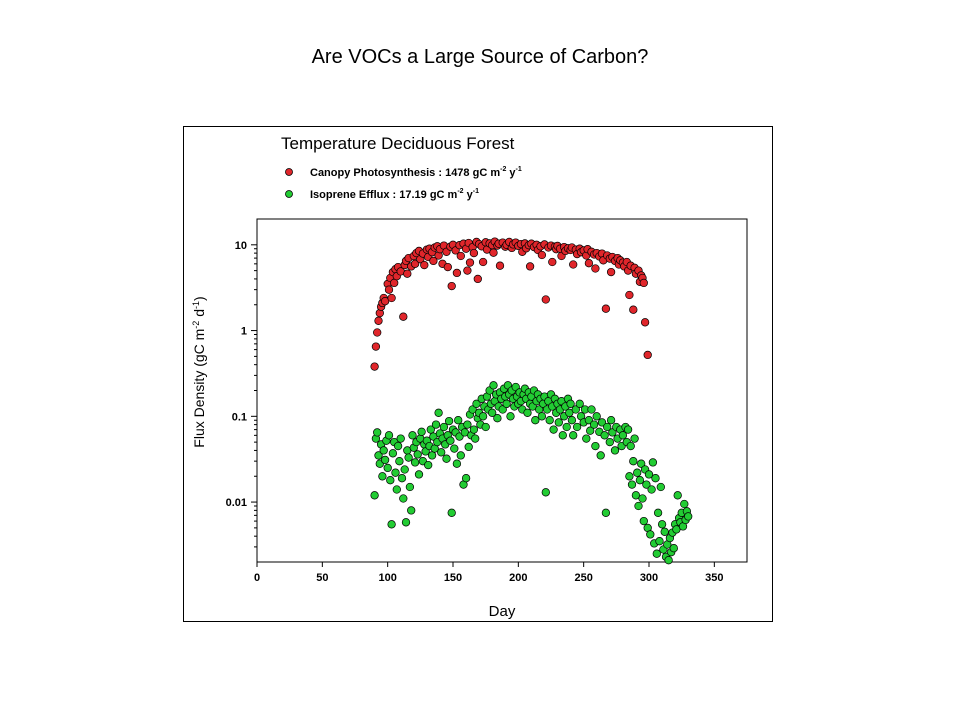  Describe the element at coordinates (241, 394) in the screenshot. I see `y-axis: 10 1 0.1 0.01` at that location.